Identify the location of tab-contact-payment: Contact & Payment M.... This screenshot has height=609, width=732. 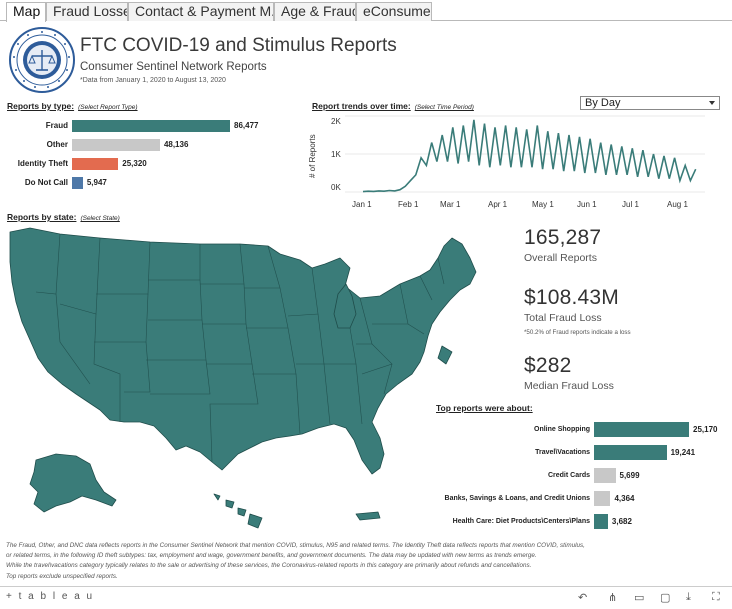
(201, 11).